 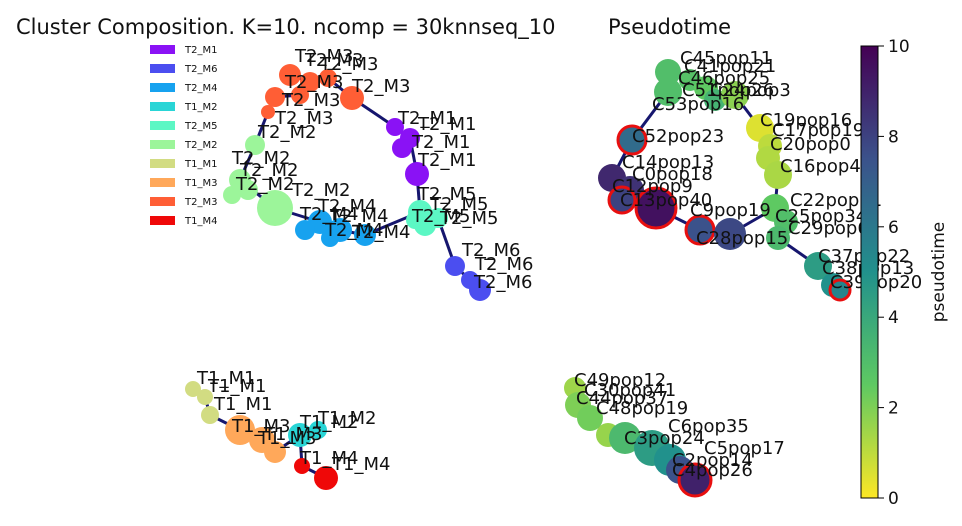 I want to click on node-label: C3pop24, so click(x=664, y=438).